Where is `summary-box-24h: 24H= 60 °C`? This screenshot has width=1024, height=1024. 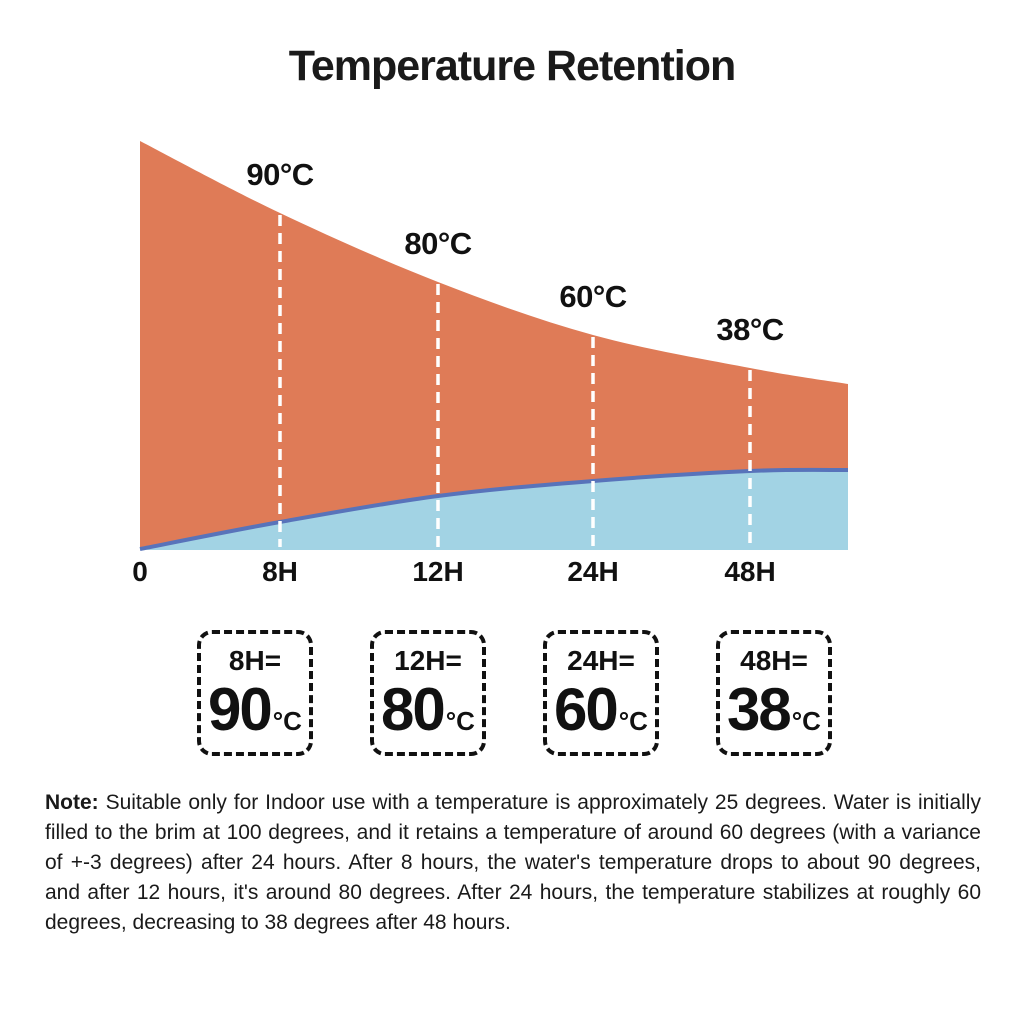 summary-box-24h: 24H= 60 °C is located at coordinates (601, 693).